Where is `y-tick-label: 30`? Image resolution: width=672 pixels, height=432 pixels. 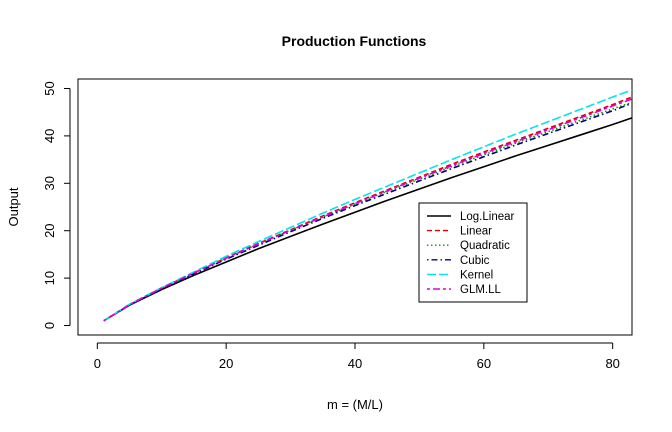 y-tick-label: 30 is located at coordinates (49, 183).